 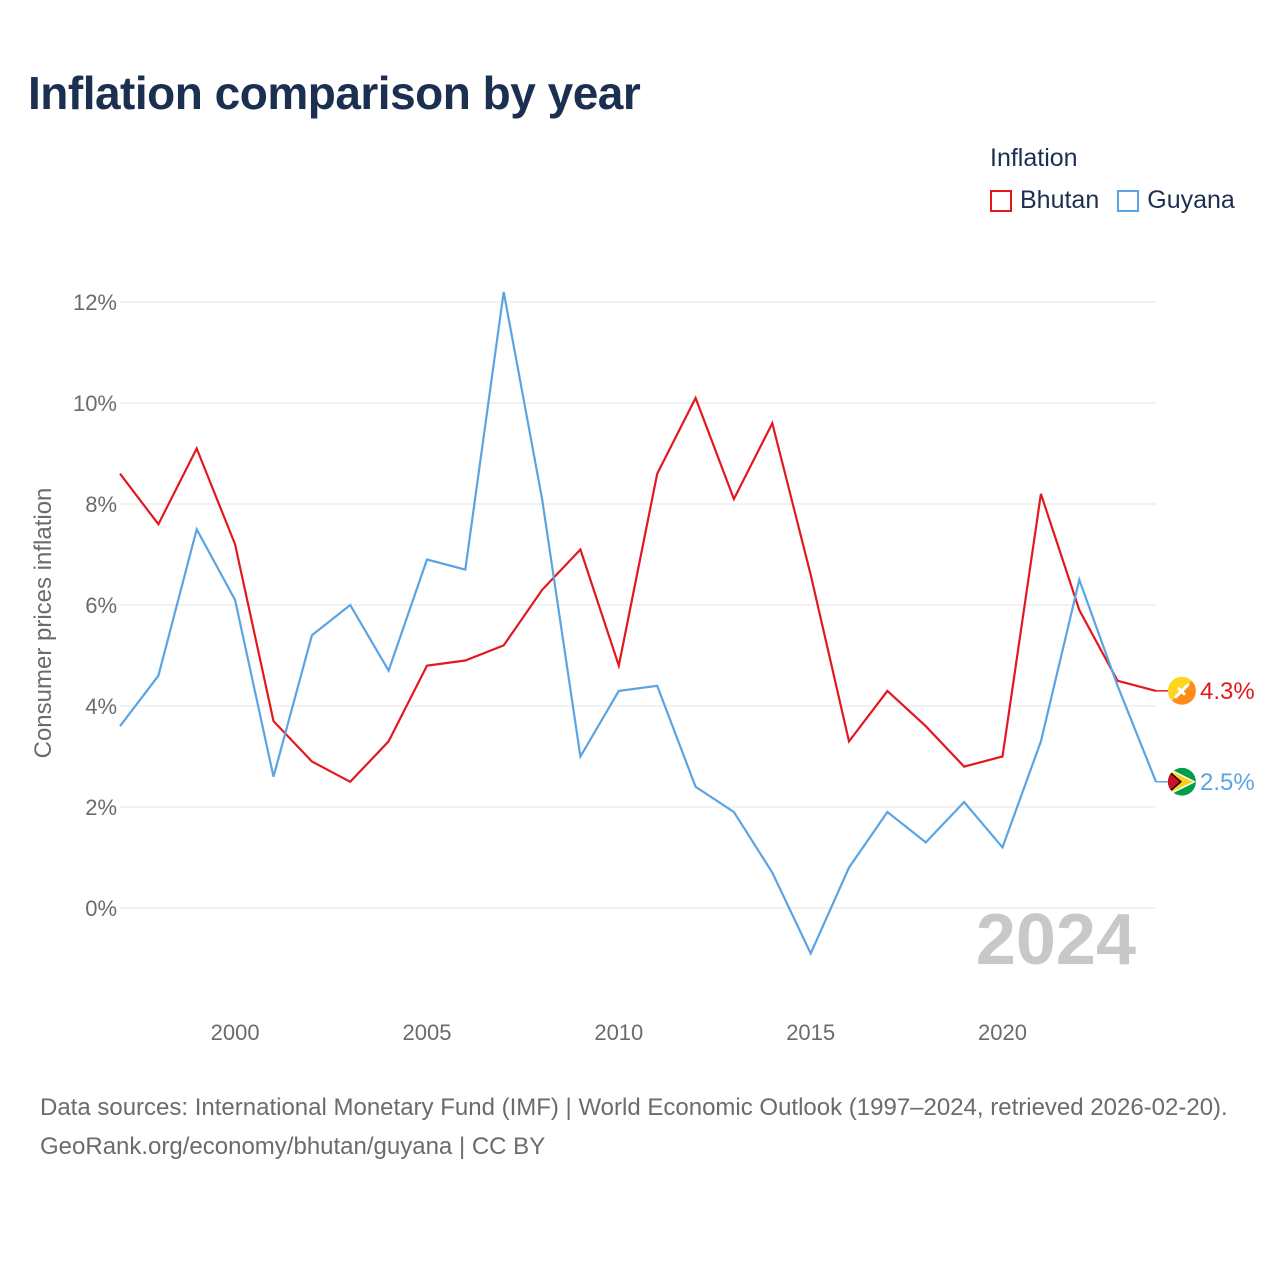 I want to click on x-tick-labels: 2000 2005 2010 2015 2020, so click(x=619, y=1032).